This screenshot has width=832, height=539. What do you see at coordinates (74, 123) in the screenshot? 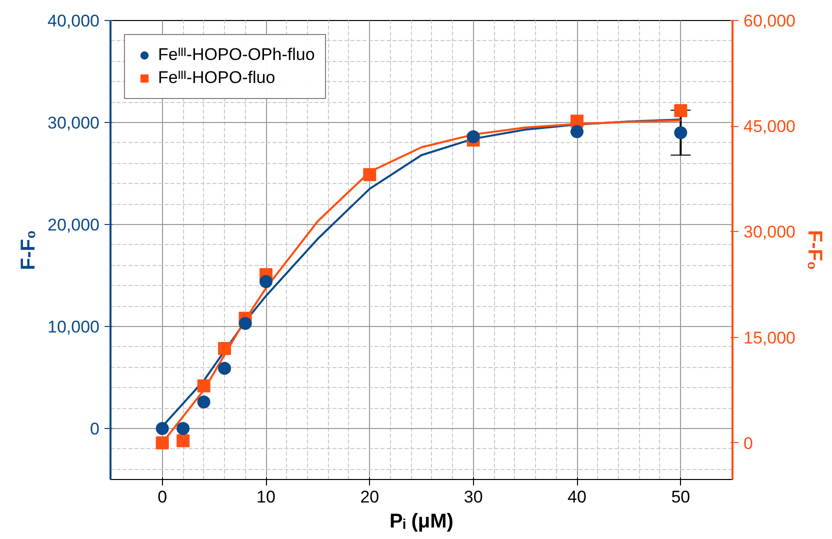
I see `y-tick-label: 30,000` at bounding box center [74, 123].